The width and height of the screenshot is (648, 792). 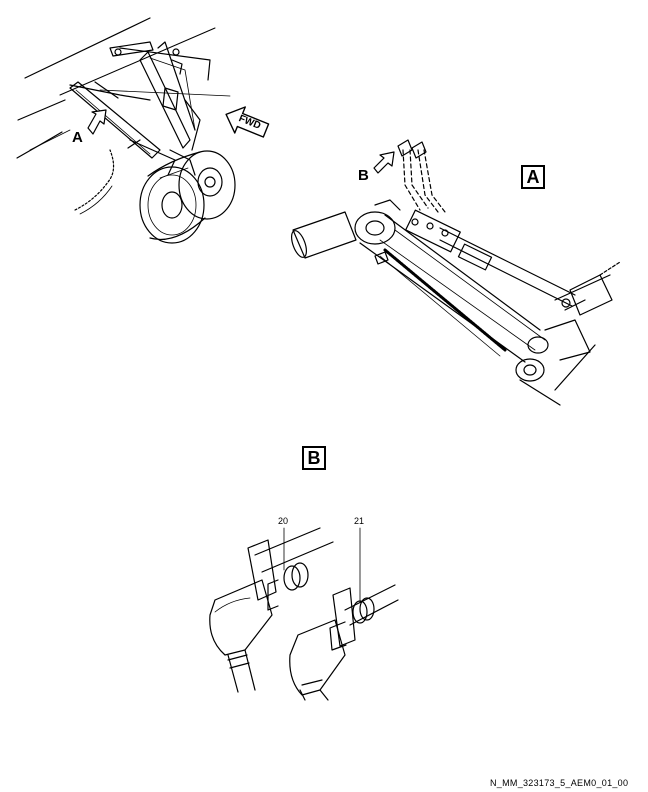 I want to click on item-20-label: 20, so click(x=283, y=521).